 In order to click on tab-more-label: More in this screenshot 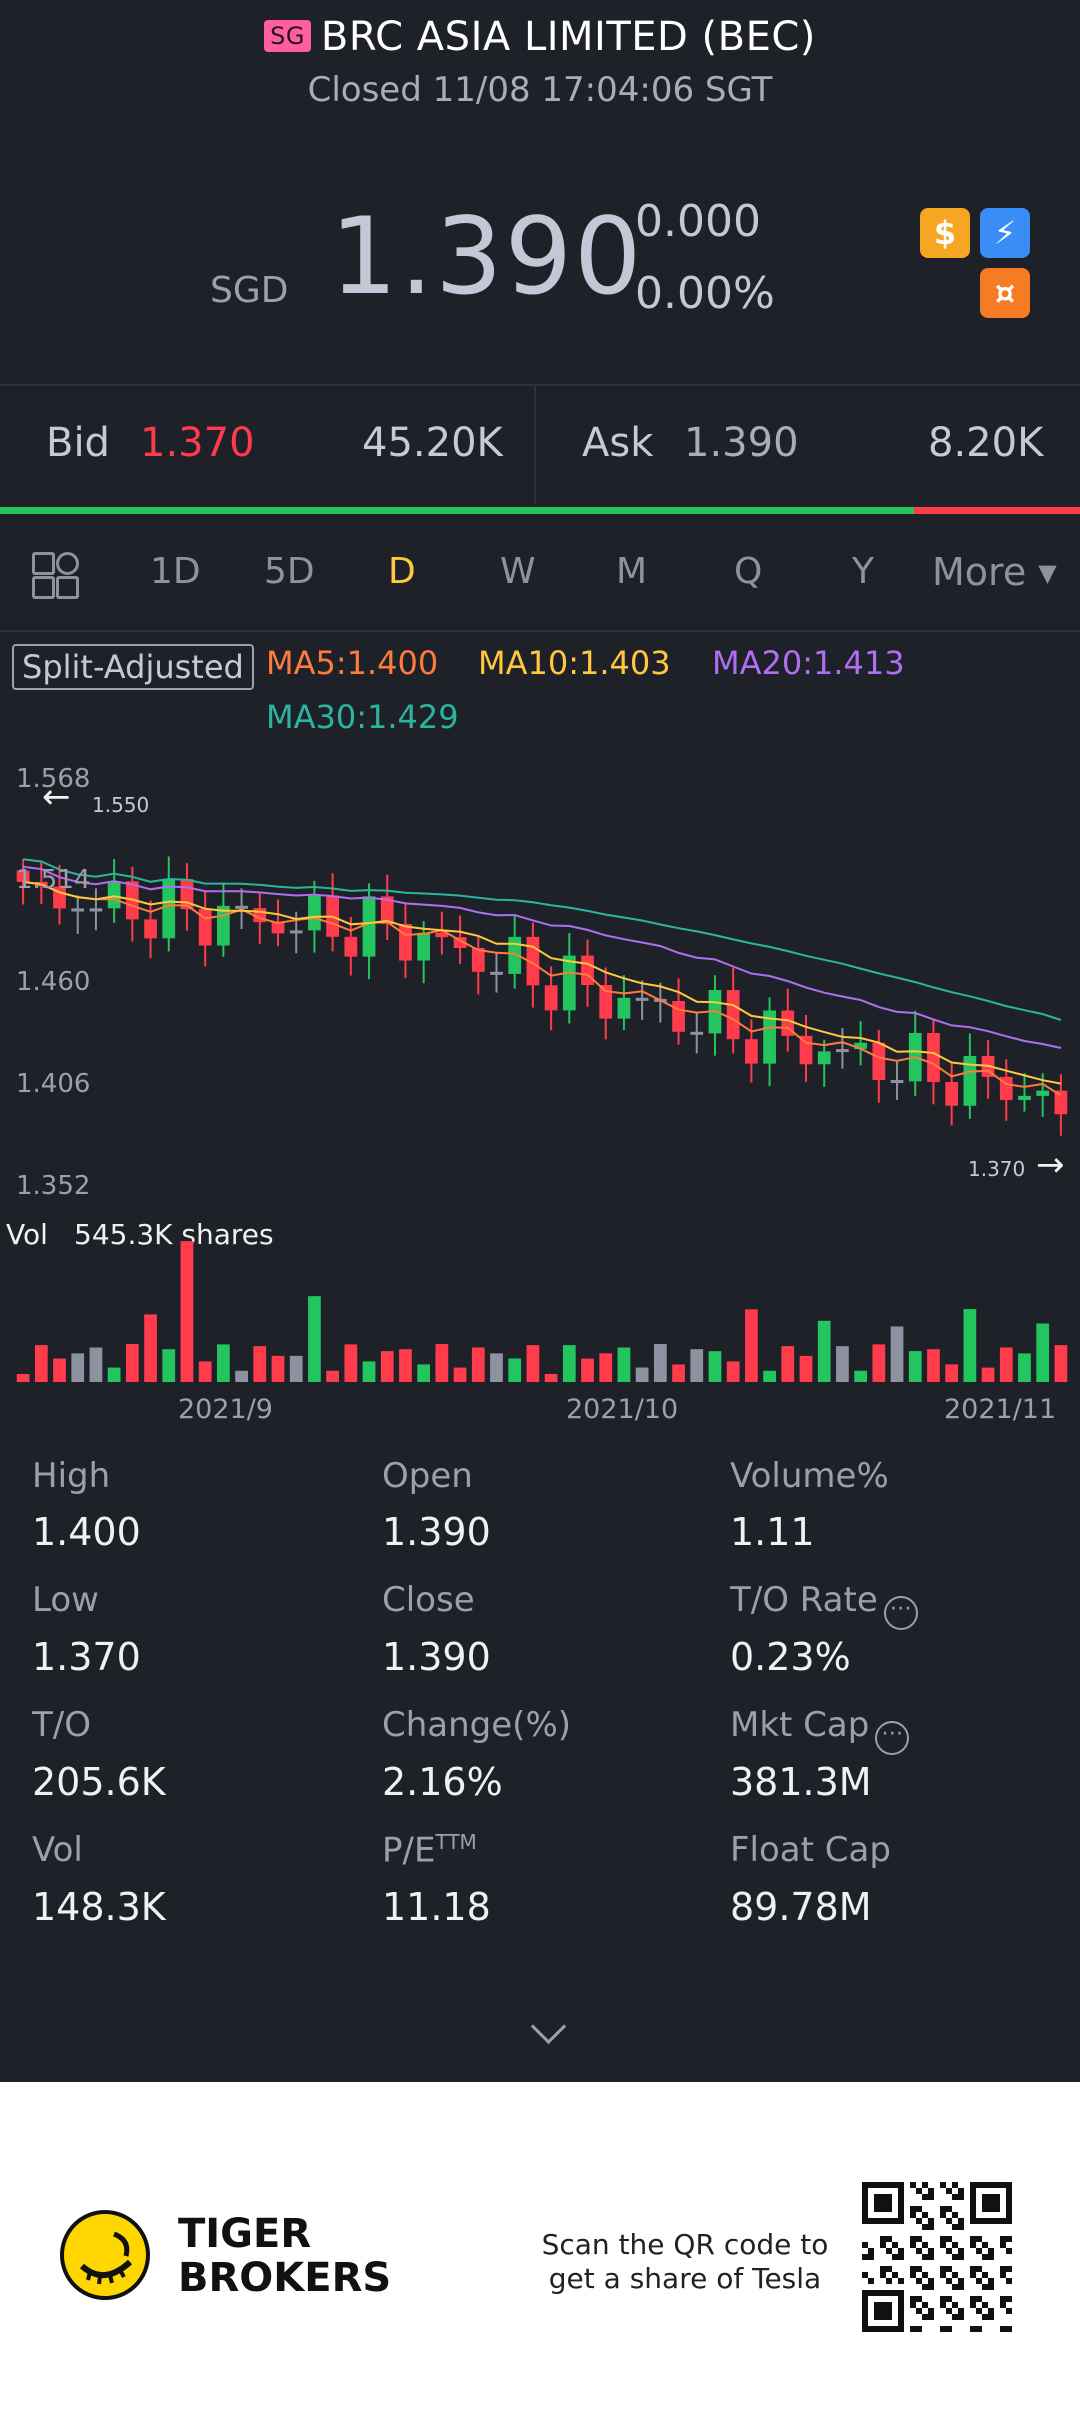, I will do `click(979, 572)`.